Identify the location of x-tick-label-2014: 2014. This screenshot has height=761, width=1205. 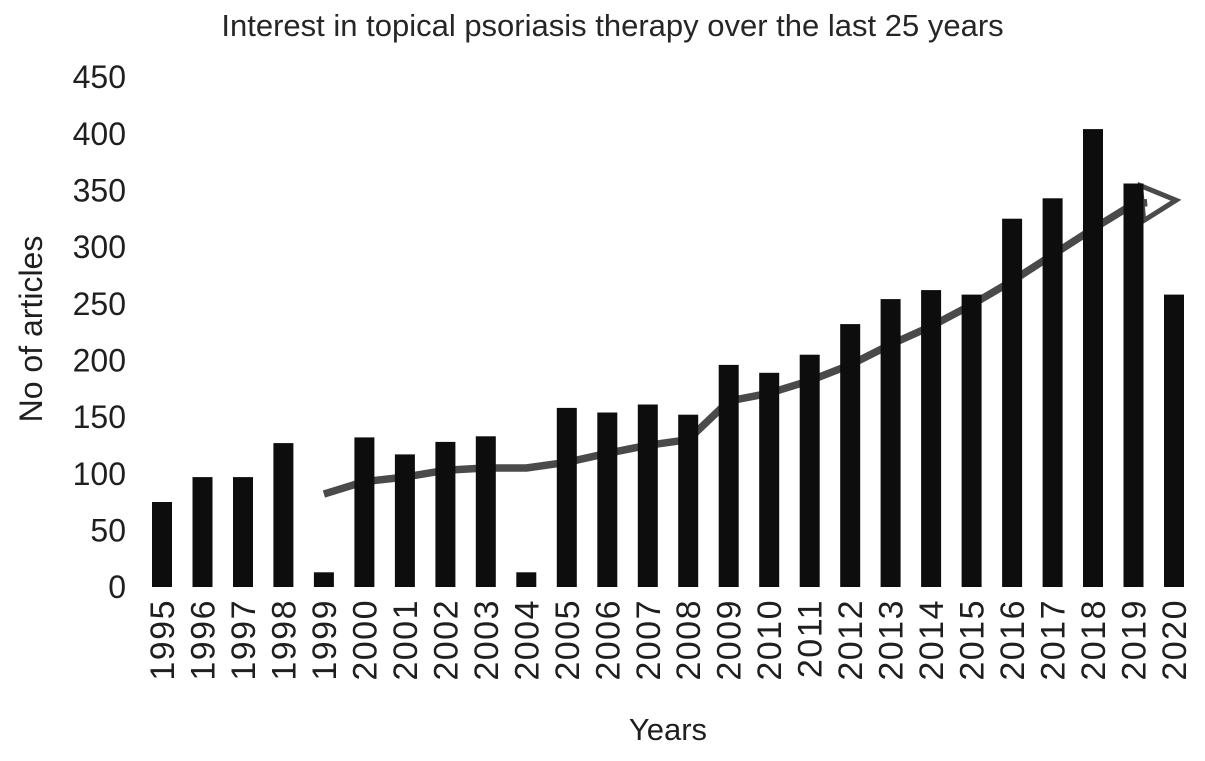
(932, 640).